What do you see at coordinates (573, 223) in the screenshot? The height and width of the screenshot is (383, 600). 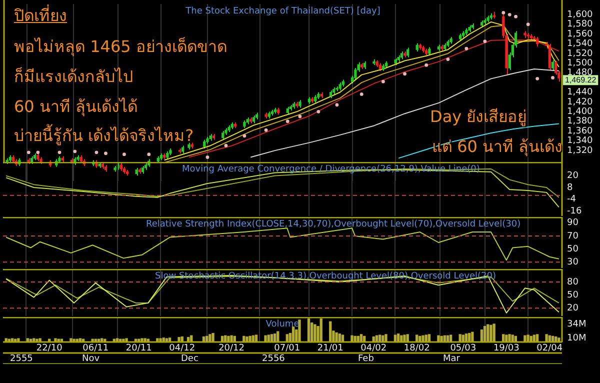 I see `y-tick-label: 90` at bounding box center [573, 223].